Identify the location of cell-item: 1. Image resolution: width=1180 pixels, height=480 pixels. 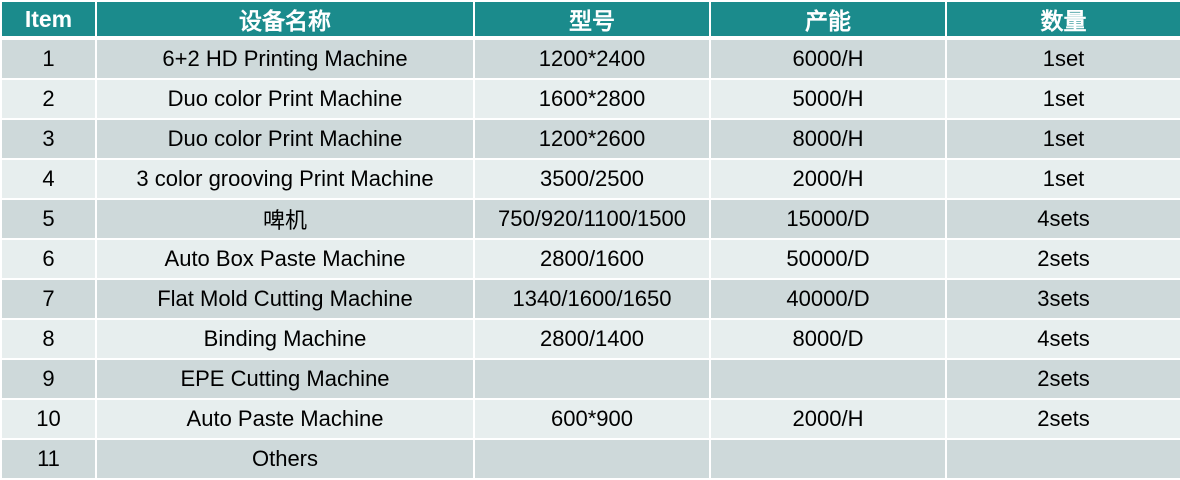
(48, 58).